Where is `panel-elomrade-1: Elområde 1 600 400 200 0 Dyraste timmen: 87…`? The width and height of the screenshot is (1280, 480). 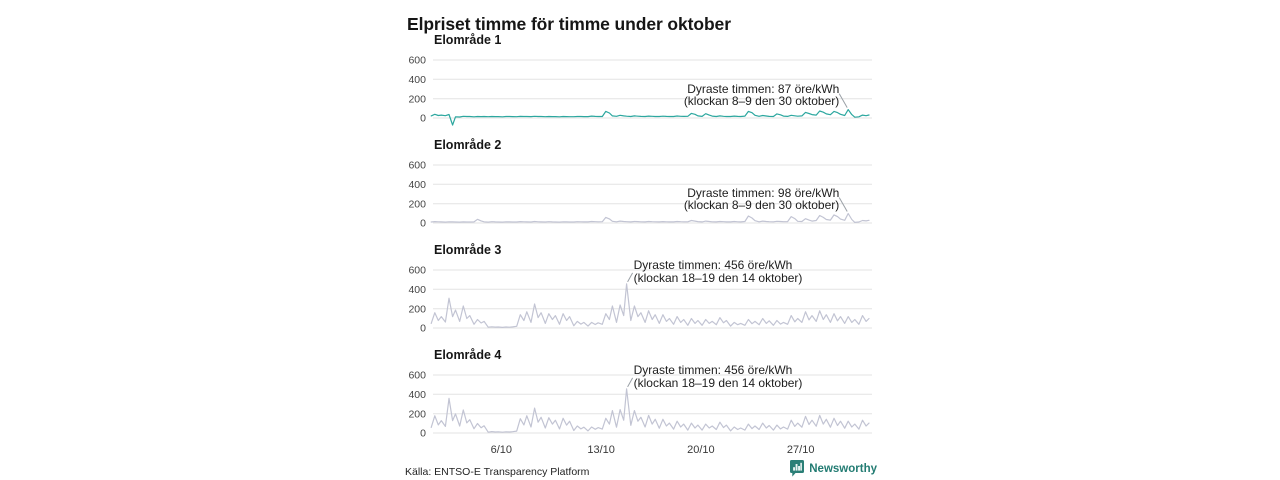 panel-elomrade-1: Elområde 1 600 400 200 0 Dyraste timmen: 87… is located at coordinates (642, 84).